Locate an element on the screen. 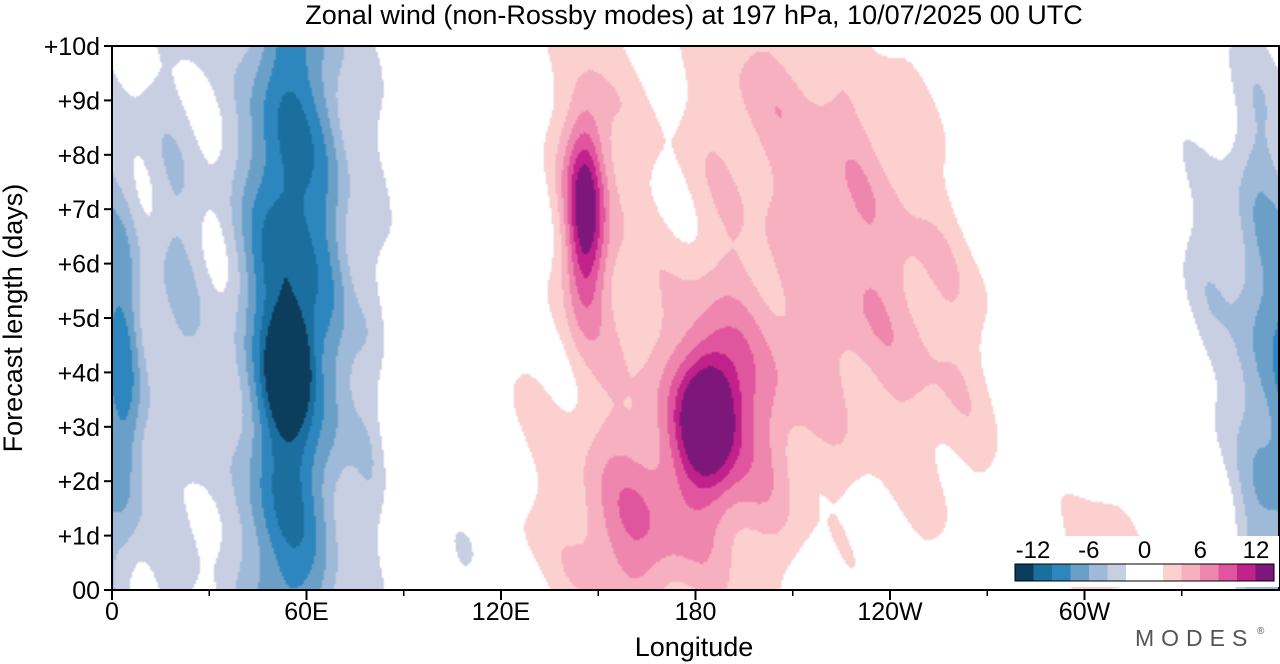  registered-mark-icon: ® is located at coordinates (1261, 631).